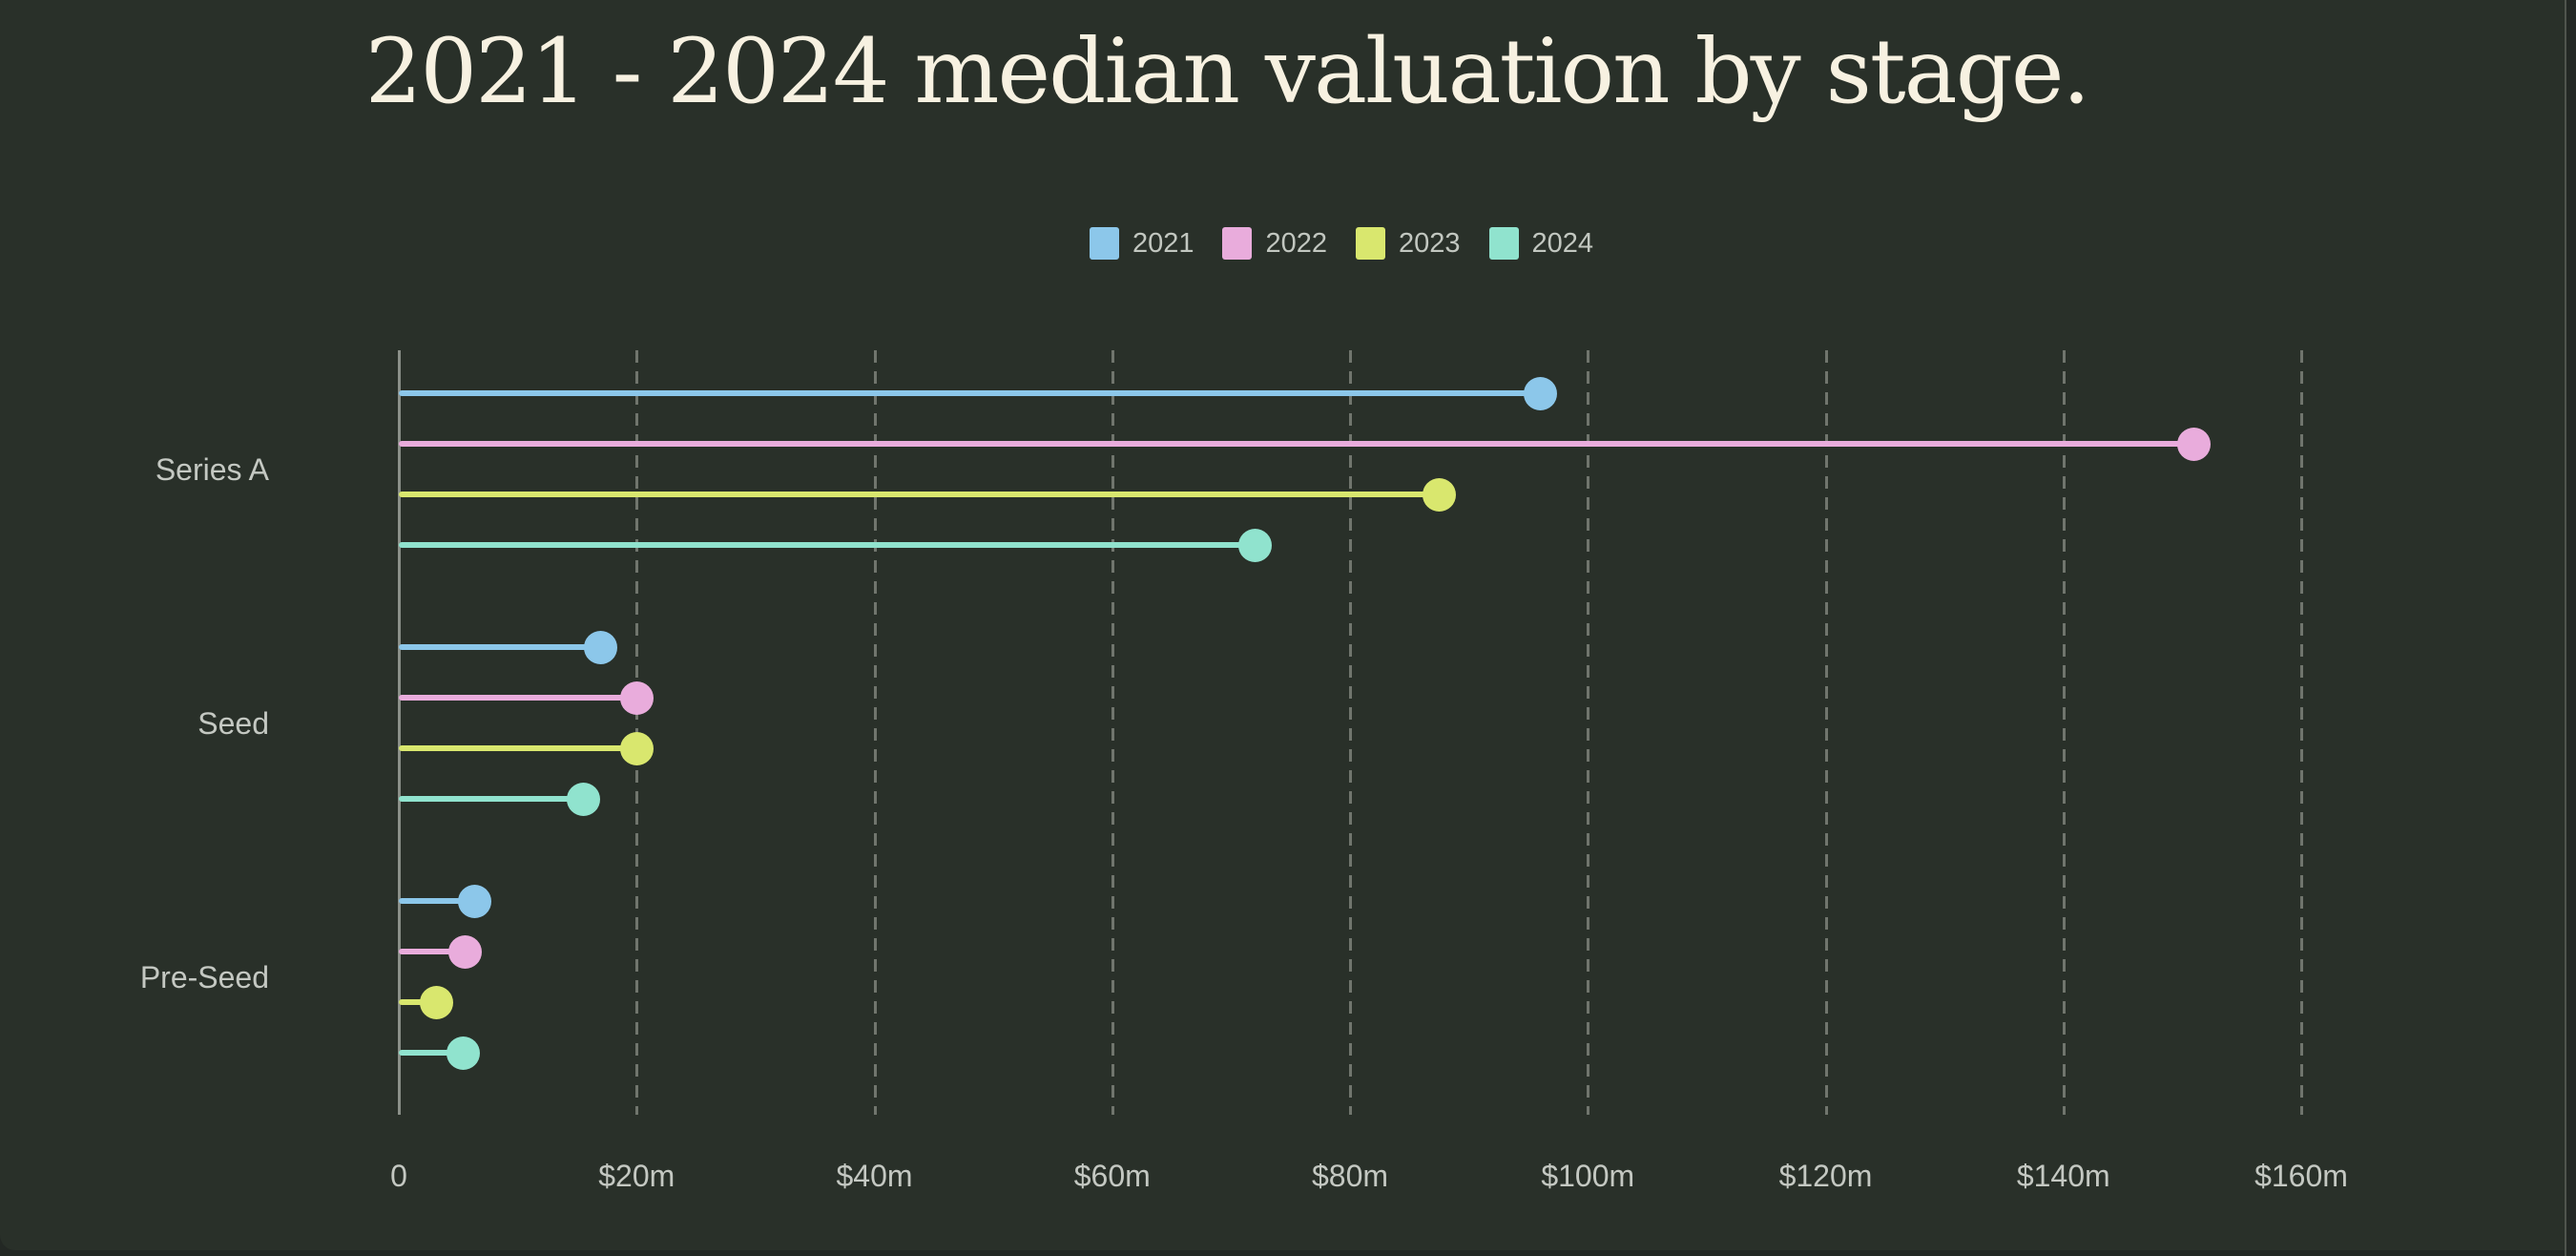 Image resolution: width=2576 pixels, height=1256 pixels. I want to click on lollipop-line-pre-seed-2023, so click(418, 1002).